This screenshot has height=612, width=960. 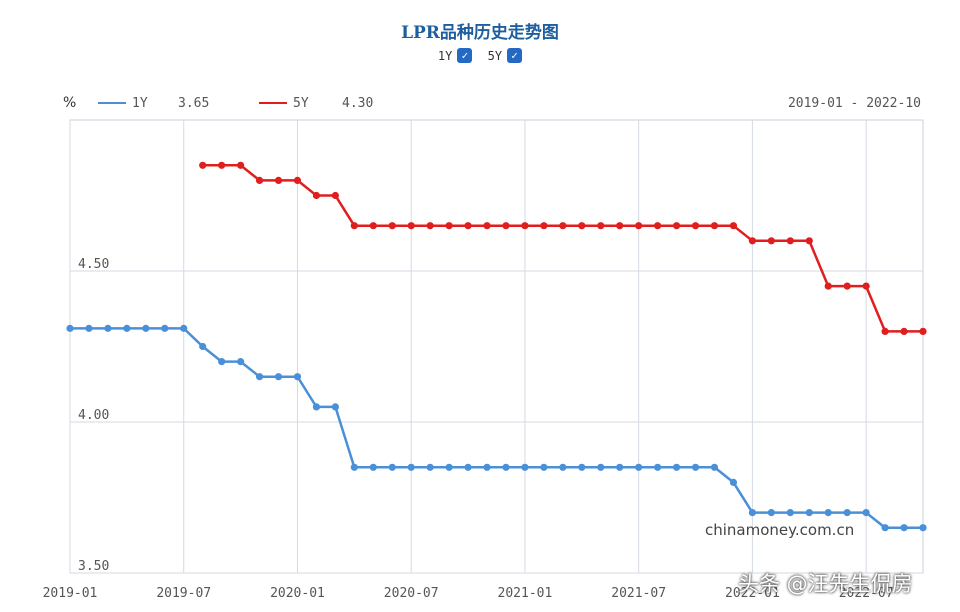 I want to click on x-tick-label: 2022-01, so click(x=752, y=593).